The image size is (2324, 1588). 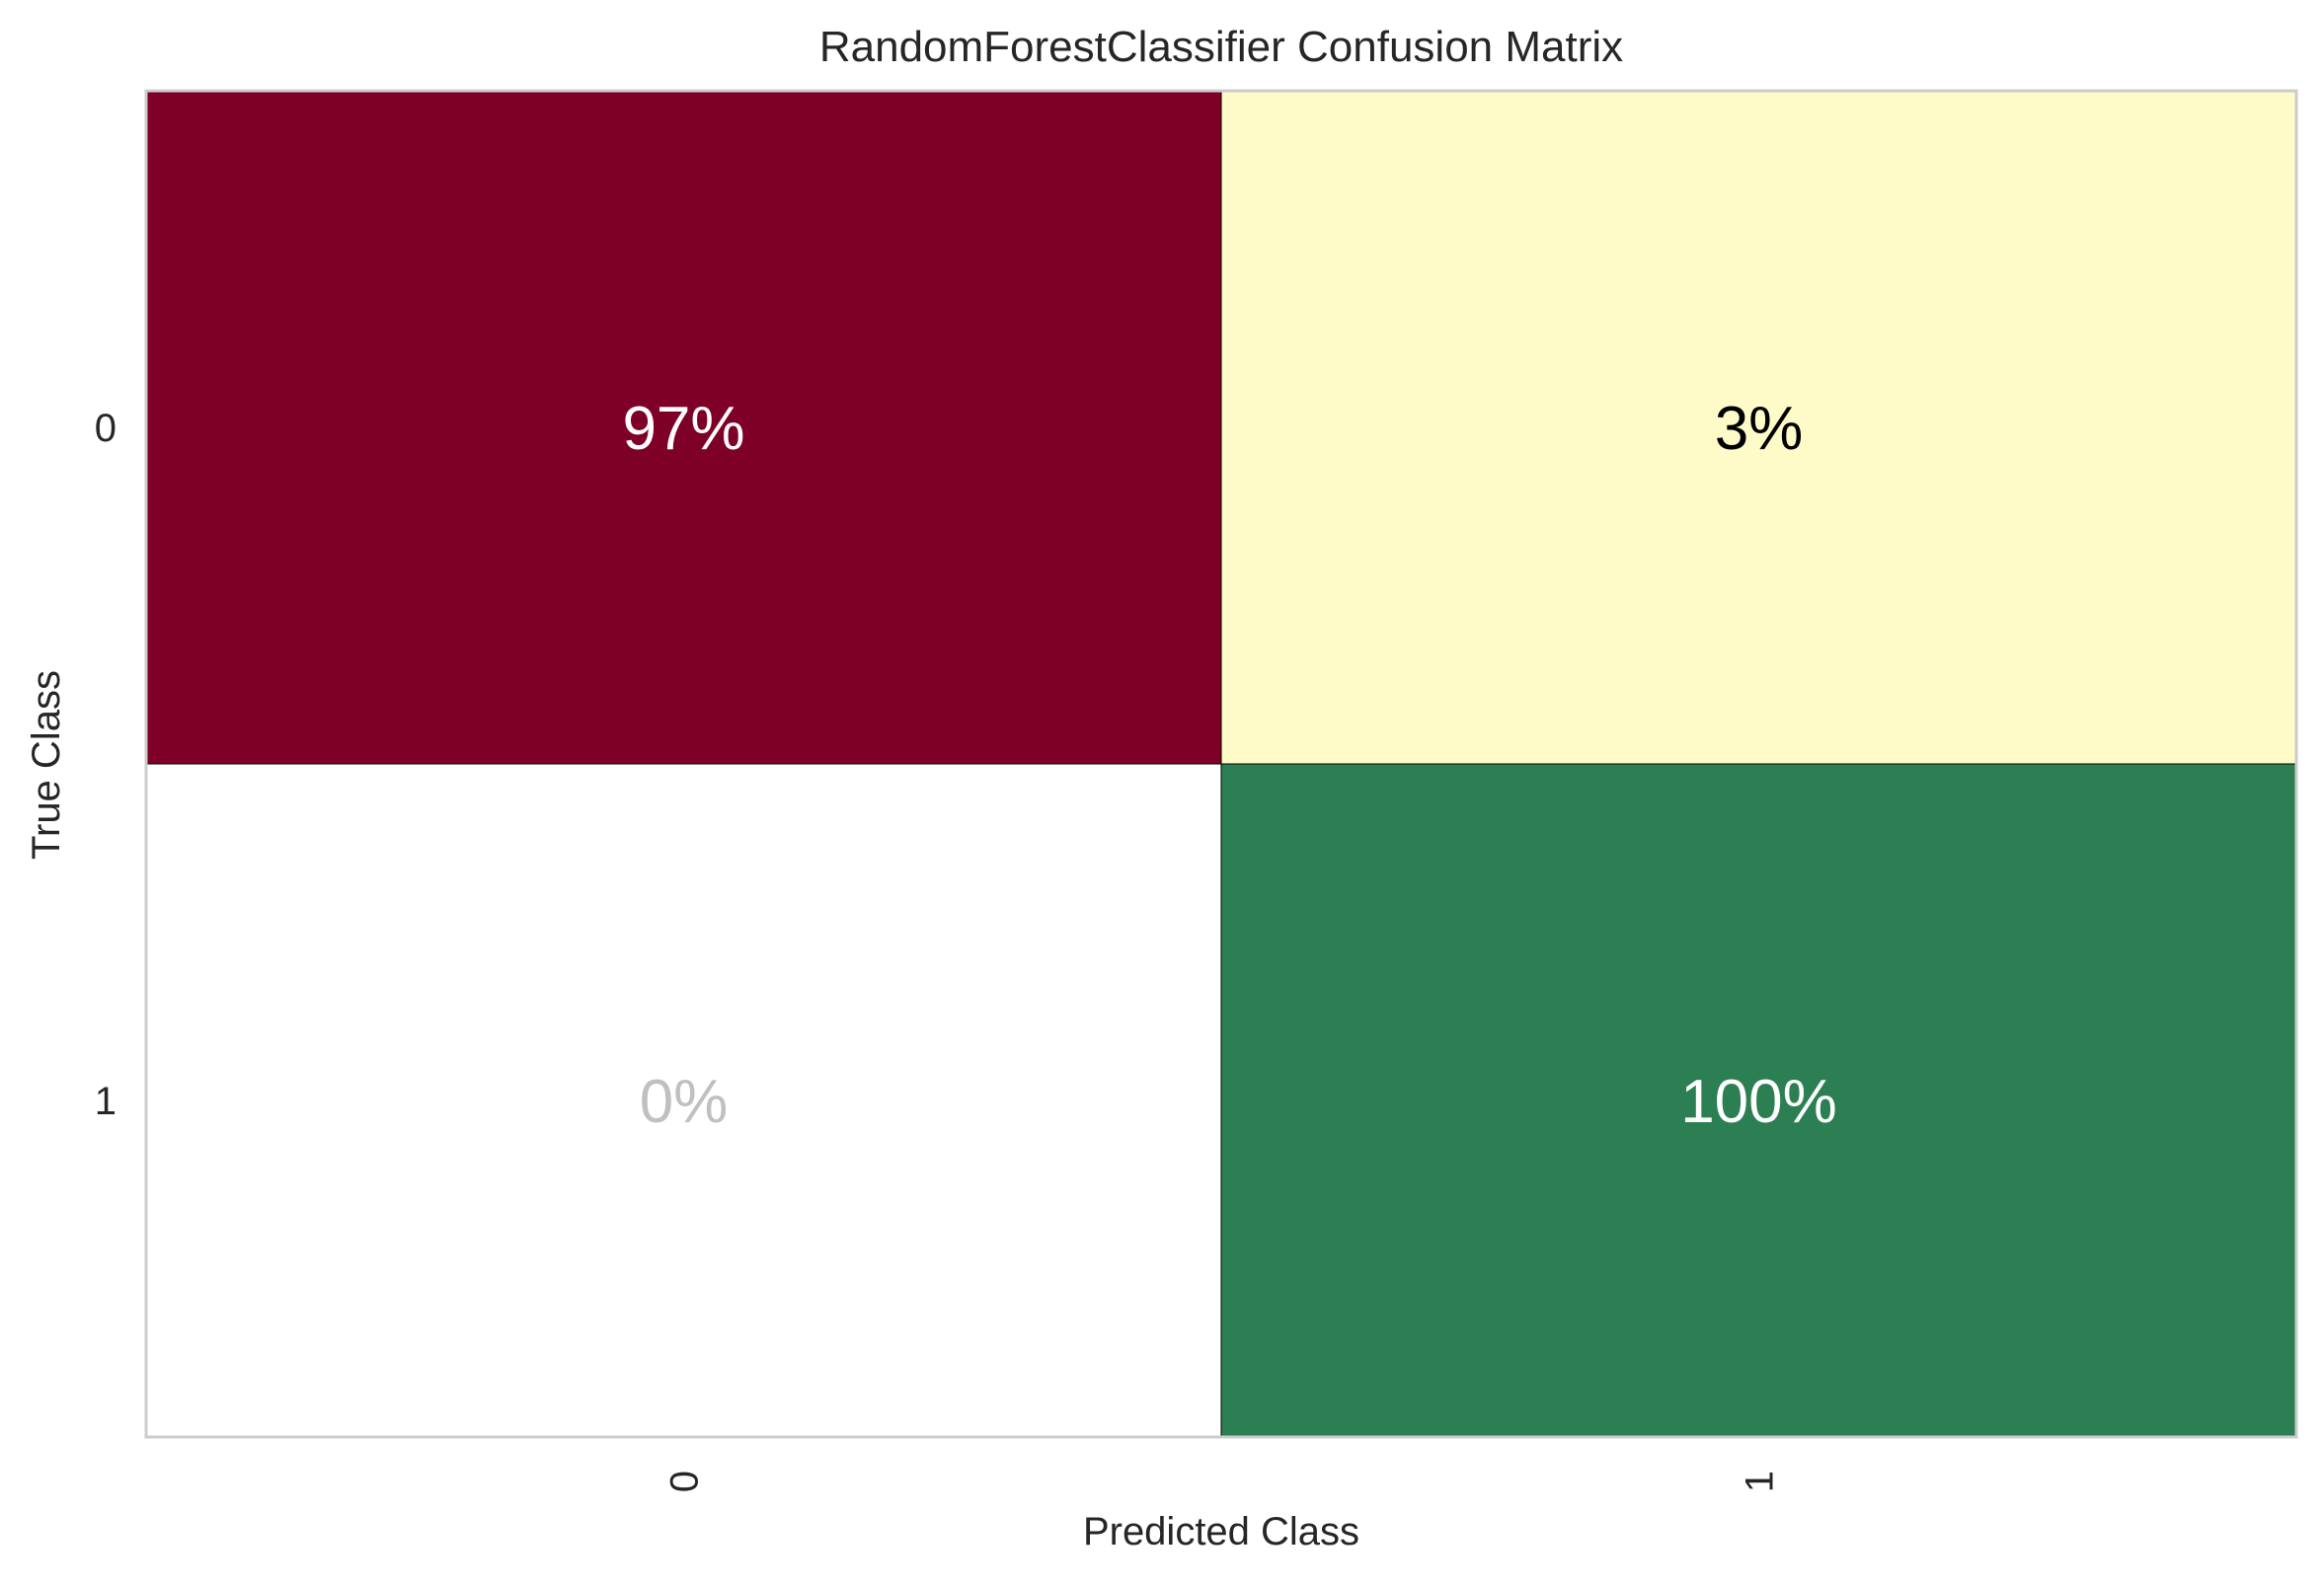 I want to click on cell-value-label-1-0: 0%, so click(x=684, y=1102).